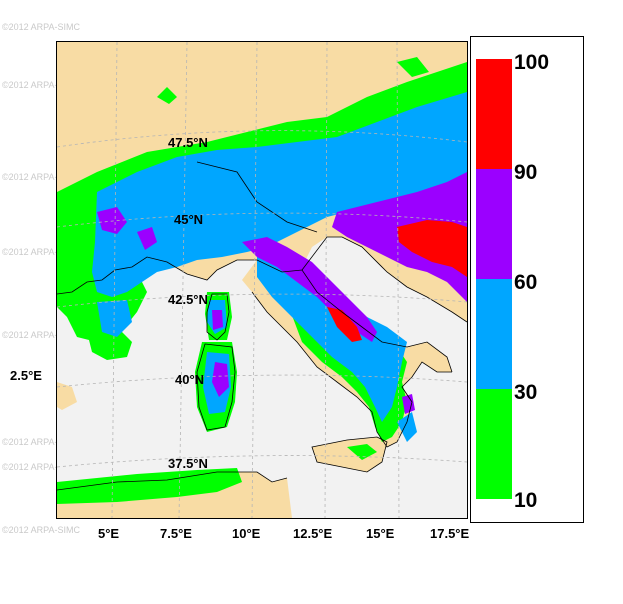 This screenshot has width=623, height=604. Describe the element at coordinates (526, 500) in the screenshot. I see `legend-tick-label: 10` at that location.